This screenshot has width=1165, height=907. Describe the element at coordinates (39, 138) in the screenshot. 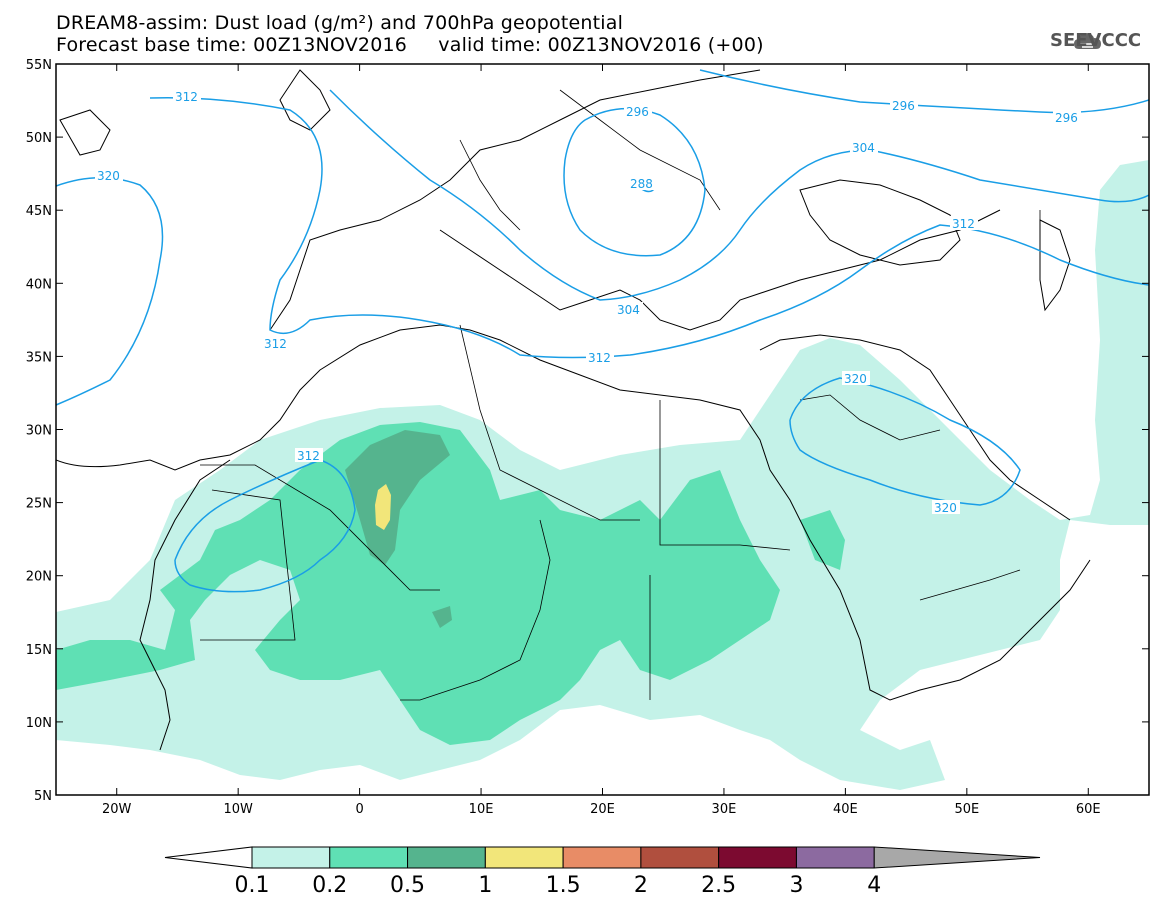

I see `lat-tick-label: 50N` at that location.